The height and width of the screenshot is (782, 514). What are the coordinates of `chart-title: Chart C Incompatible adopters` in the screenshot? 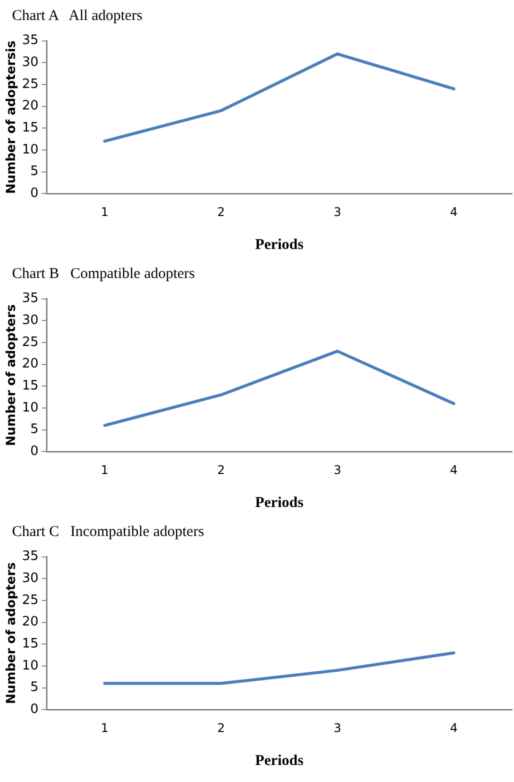 It's located at (108, 532).